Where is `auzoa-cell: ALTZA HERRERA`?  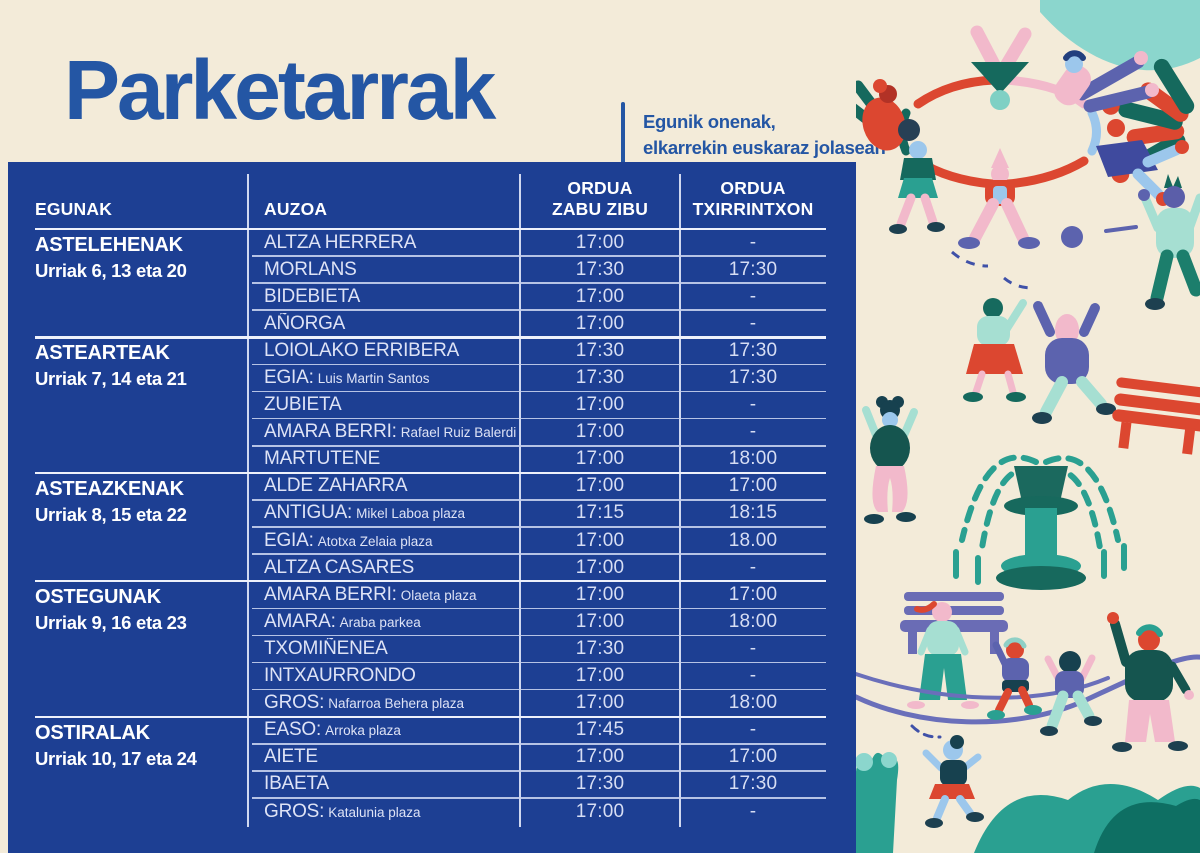 auzoa-cell: ALTZA HERRERA is located at coordinates (384, 243).